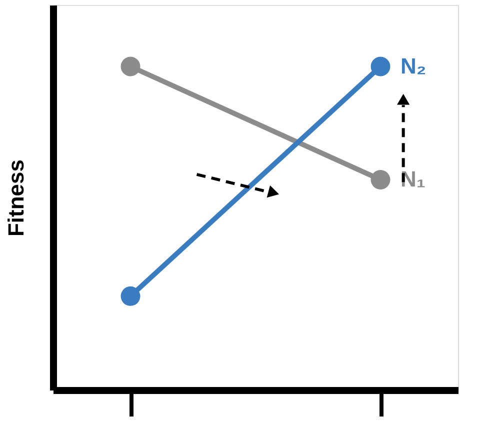  What do you see at coordinates (413, 65) in the screenshot?
I see `series-label: N₂` at bounding box center [413, 65].